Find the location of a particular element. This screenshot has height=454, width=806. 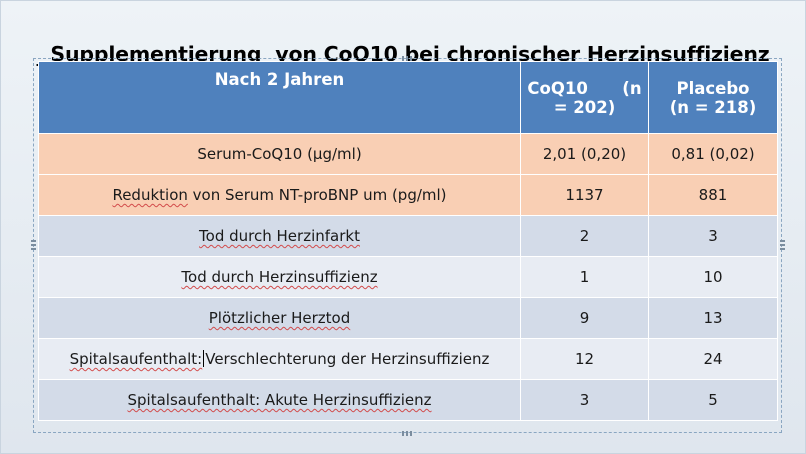

row-label-cell: Plötzlicher Herztod is located at coordinates (279, 318).